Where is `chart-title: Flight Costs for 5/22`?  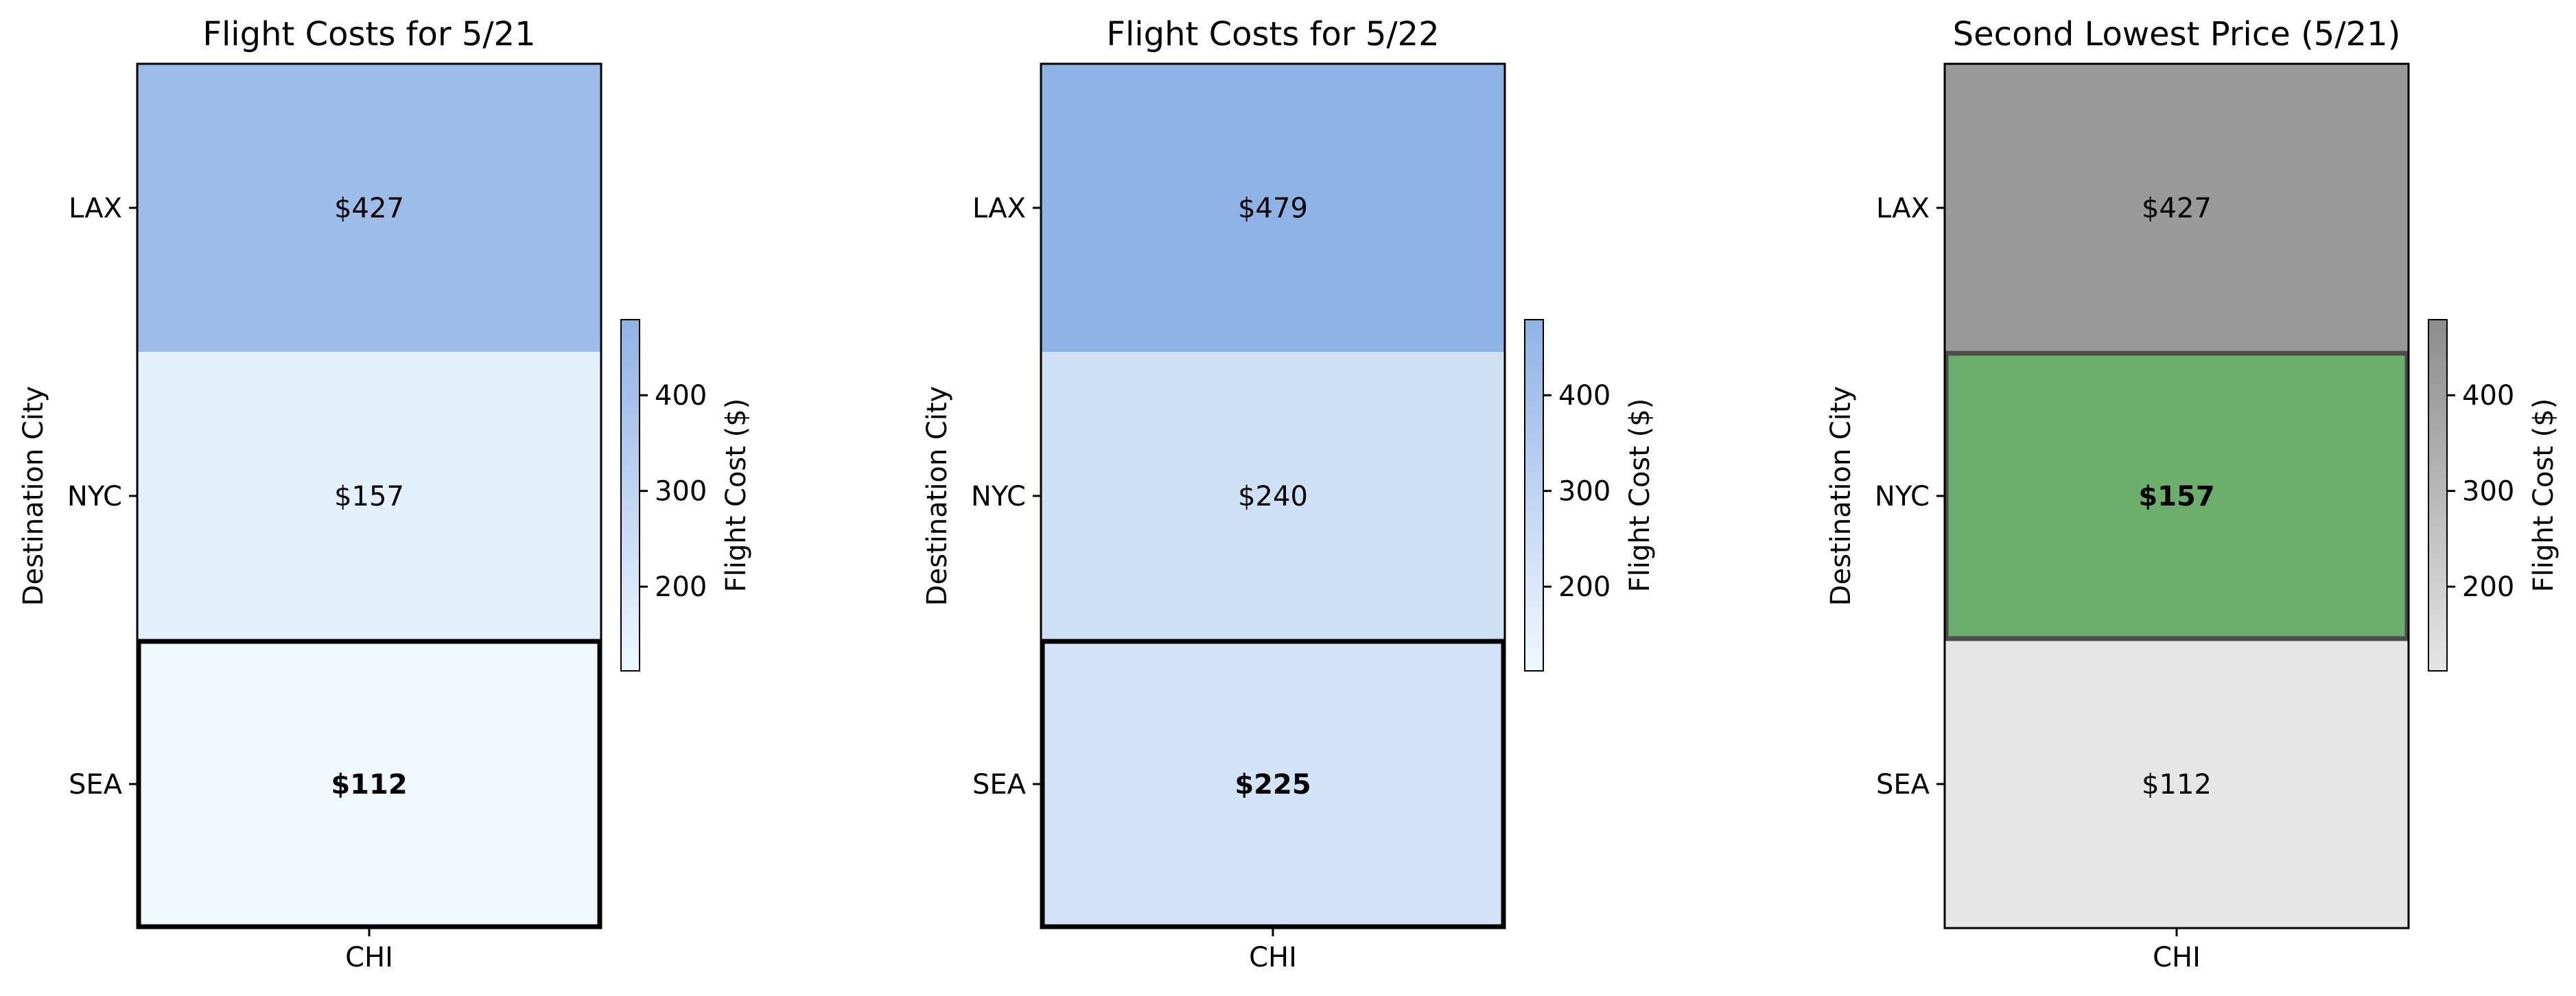
chart-title: Flight Costs for 5/22 is located at coordinates (1272, 34).